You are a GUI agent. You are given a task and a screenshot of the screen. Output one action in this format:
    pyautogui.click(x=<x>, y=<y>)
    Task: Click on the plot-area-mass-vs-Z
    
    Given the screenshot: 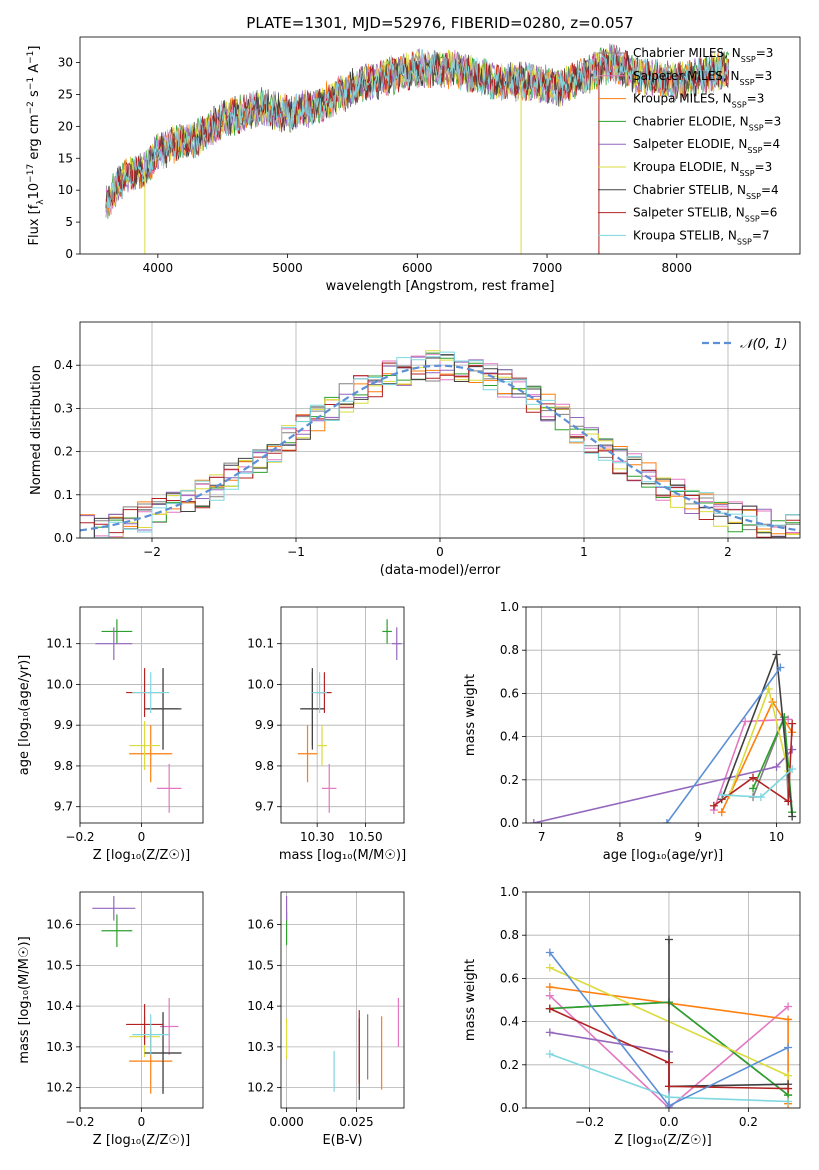 What is the action you would take?
    pyautogui.click(x=137, y=995)
    